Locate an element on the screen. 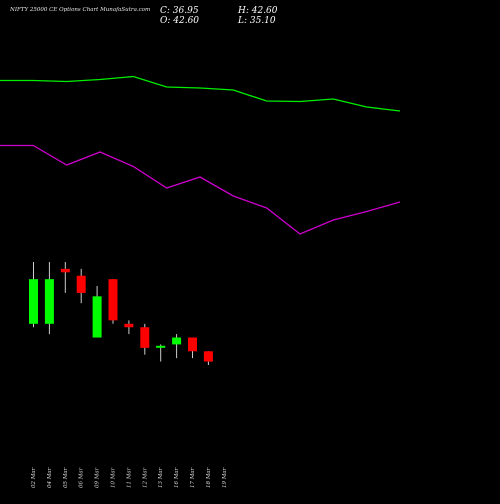 This screenshot has width=500, height=504. x-tick-label: 17 Mar is located at coordinates (193, 477).